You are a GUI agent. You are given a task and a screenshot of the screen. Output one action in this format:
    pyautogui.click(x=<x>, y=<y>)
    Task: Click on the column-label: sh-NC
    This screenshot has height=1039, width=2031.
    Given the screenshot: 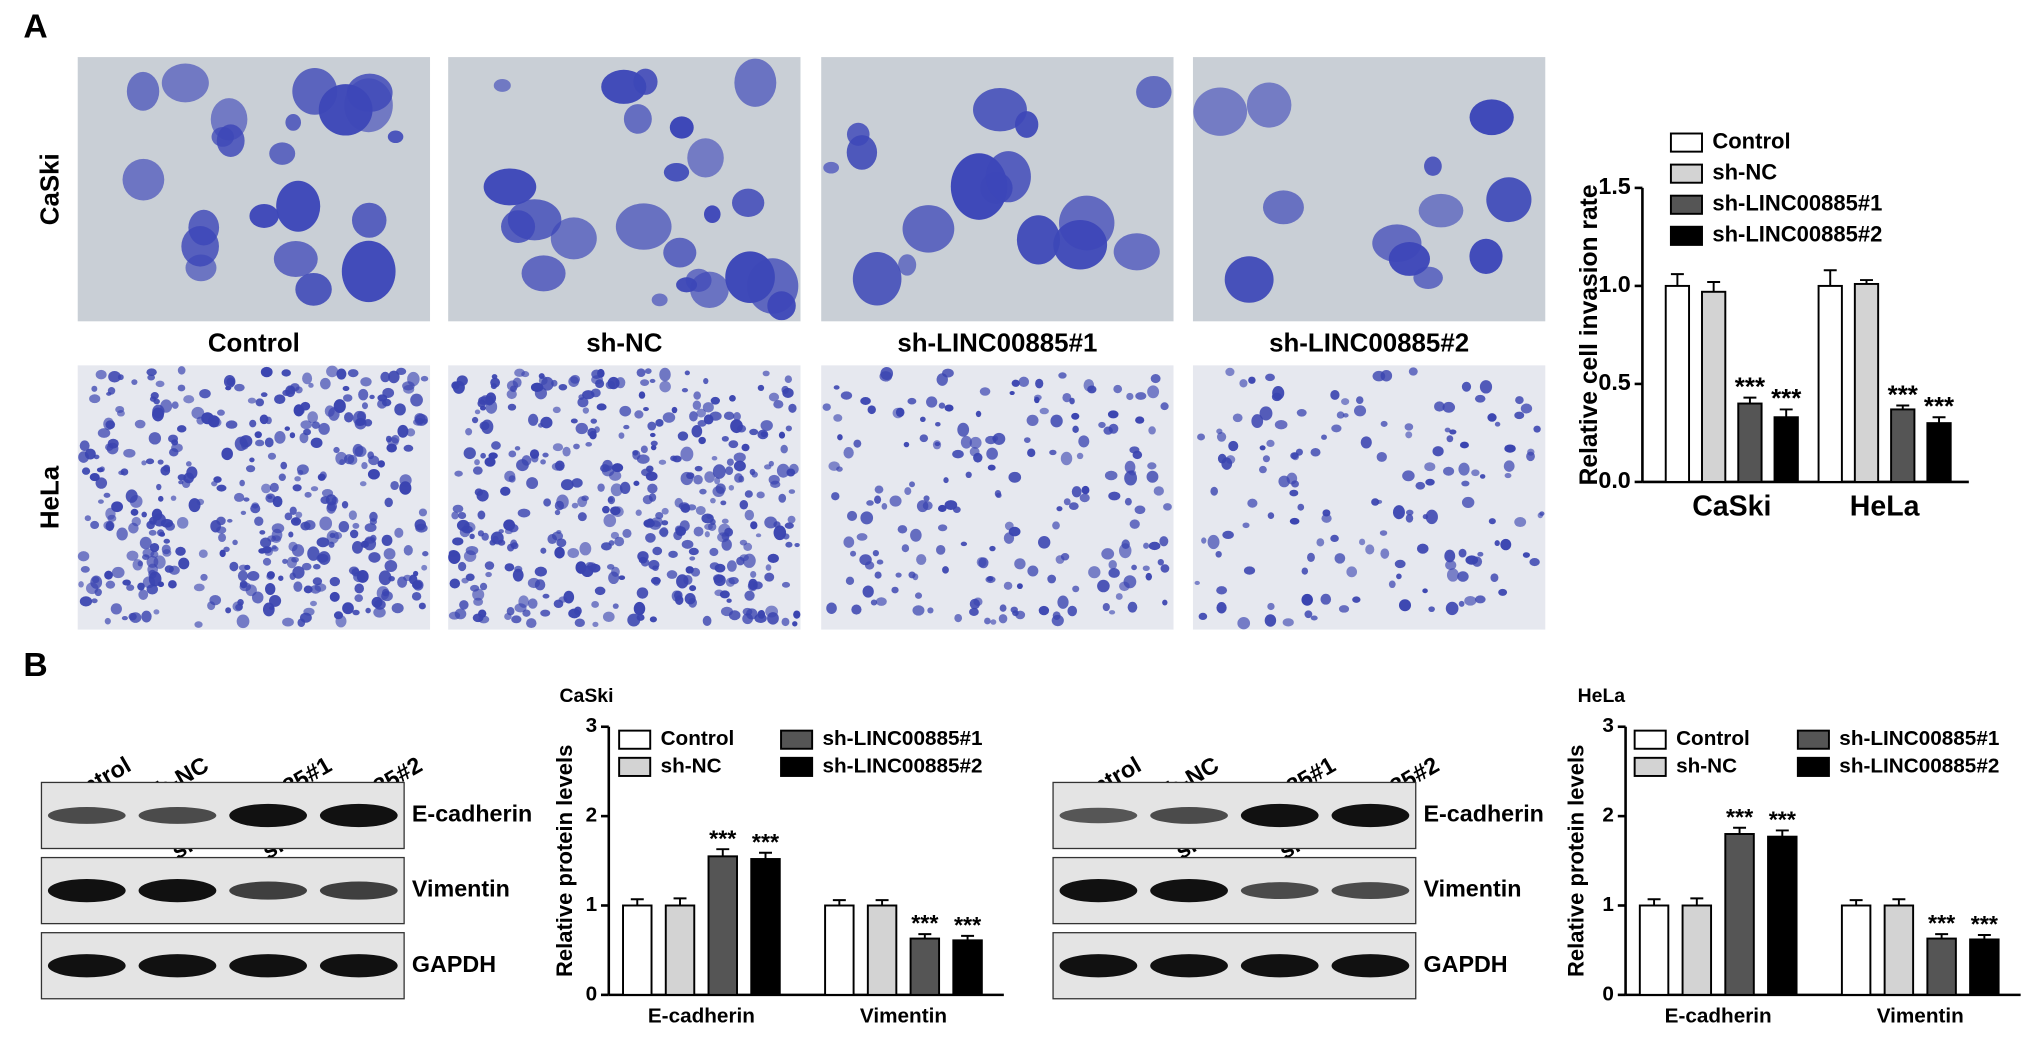 What is the action you would take?
    pyautogui.click(x=624, y=343)
    